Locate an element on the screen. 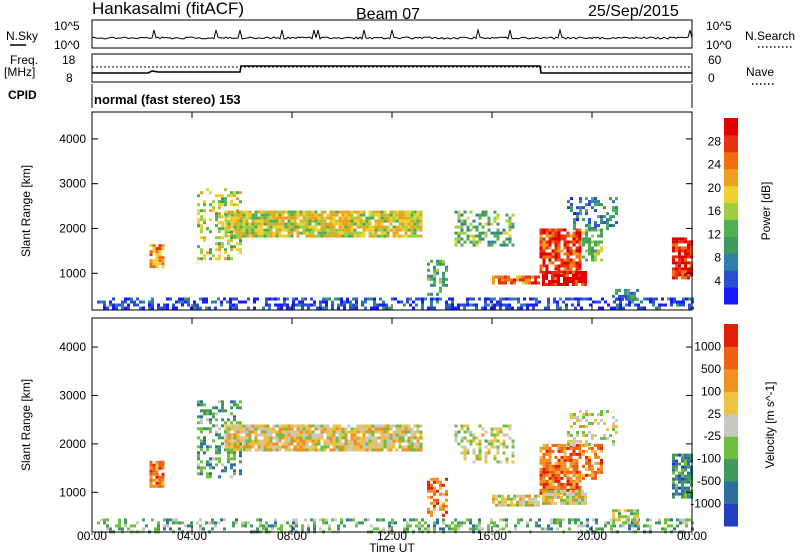  nsky-strip-frame is located at coordinates (392, 34).